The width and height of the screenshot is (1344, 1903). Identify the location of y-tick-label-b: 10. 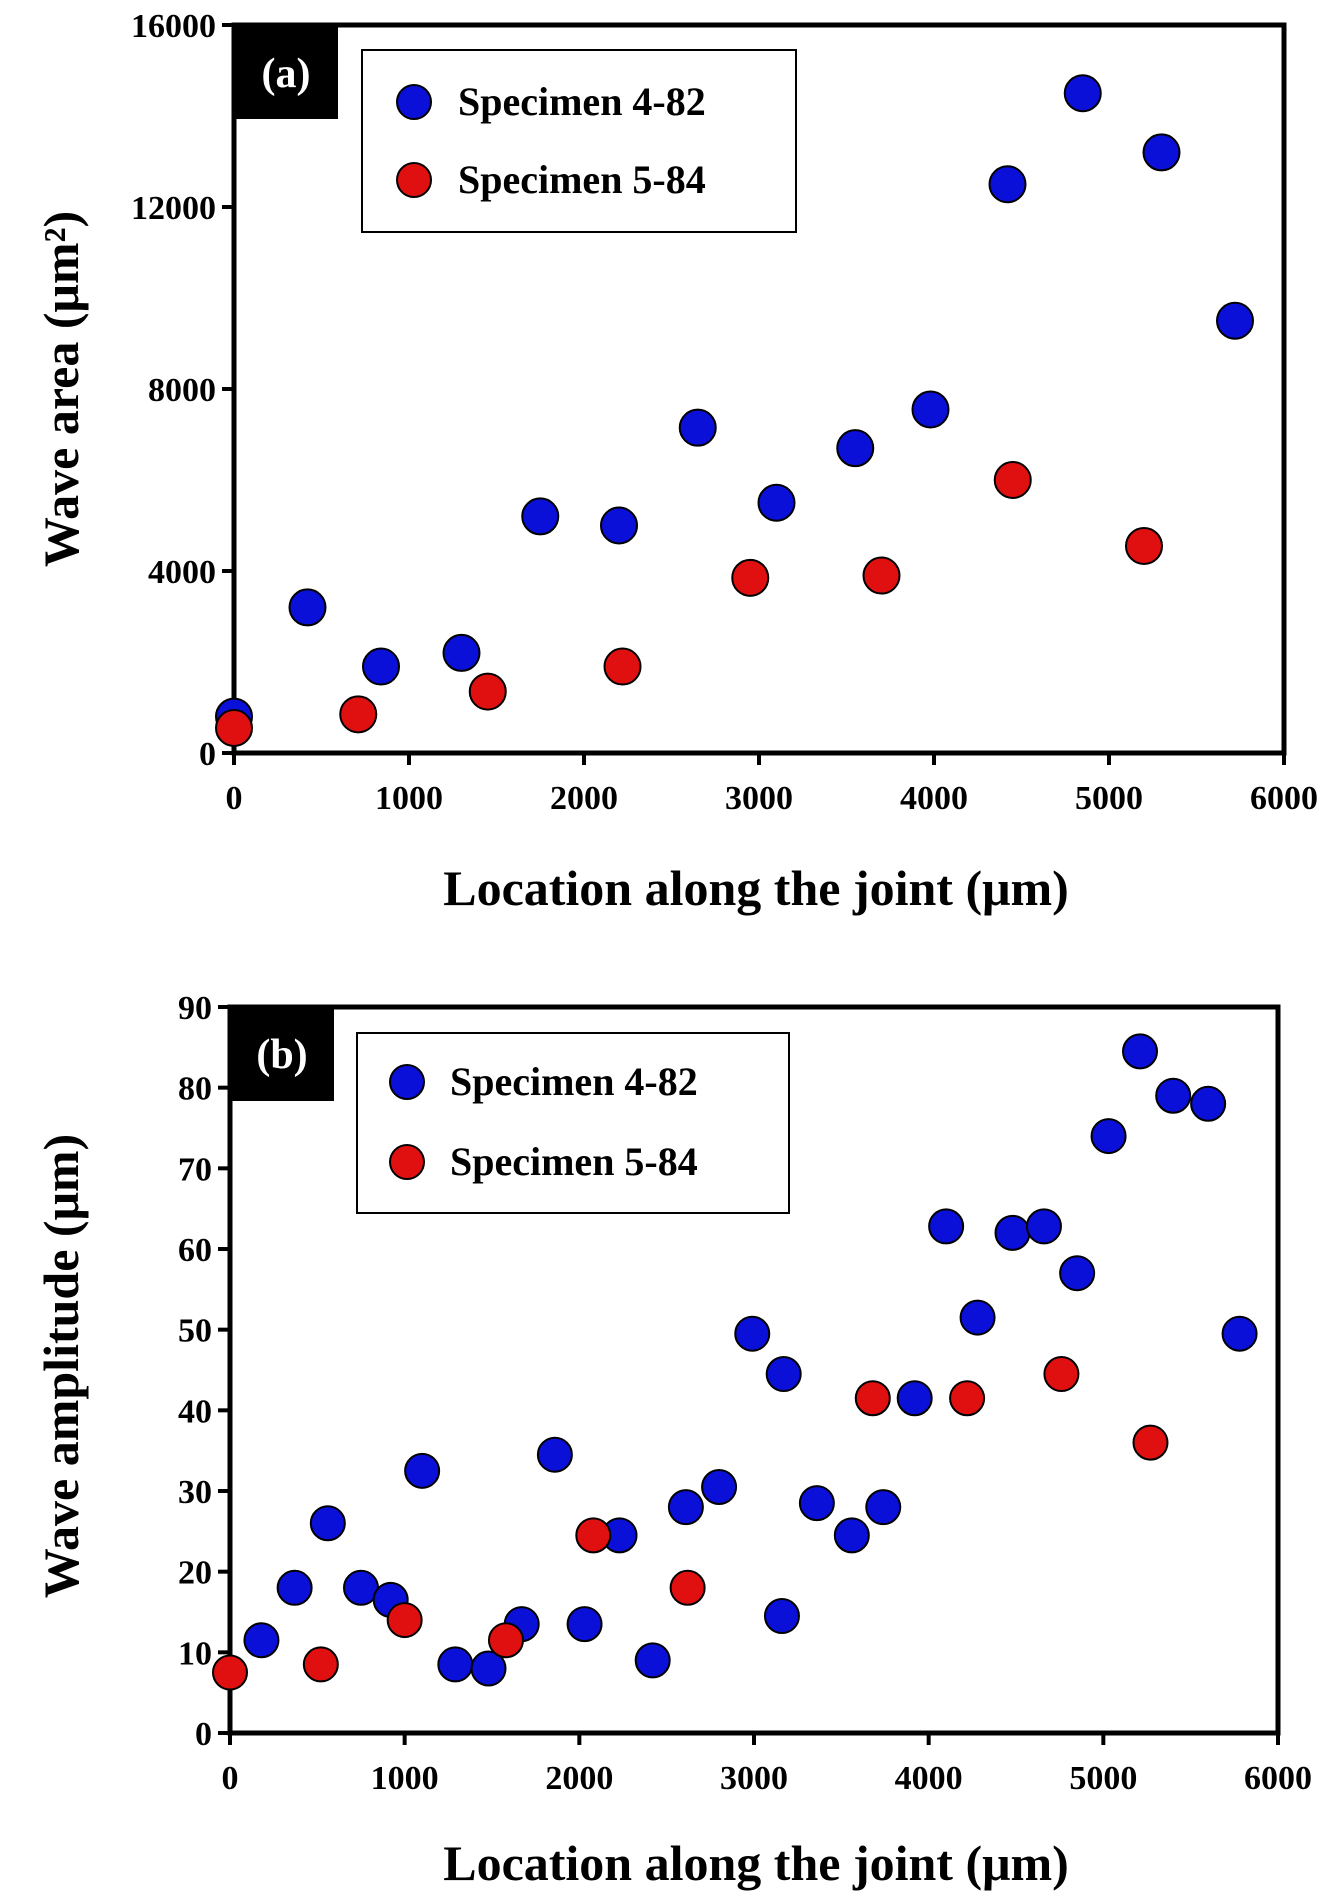
(195, 1653).